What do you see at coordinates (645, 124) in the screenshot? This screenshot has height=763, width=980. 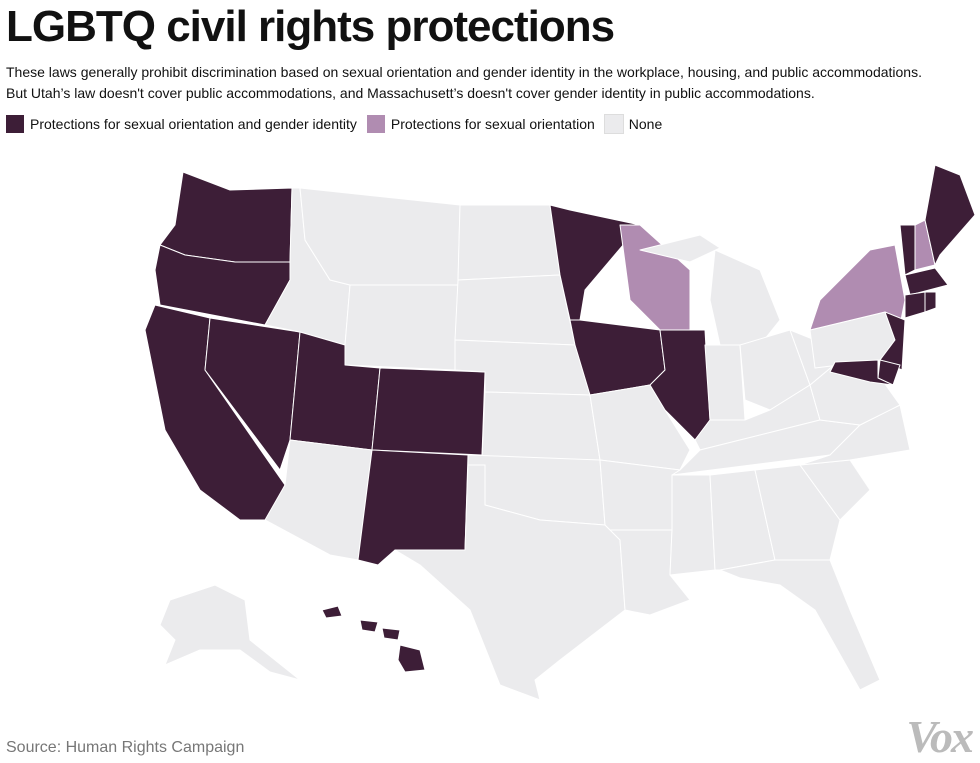 I see `legend-label: None` at bounding box center [645, 124].